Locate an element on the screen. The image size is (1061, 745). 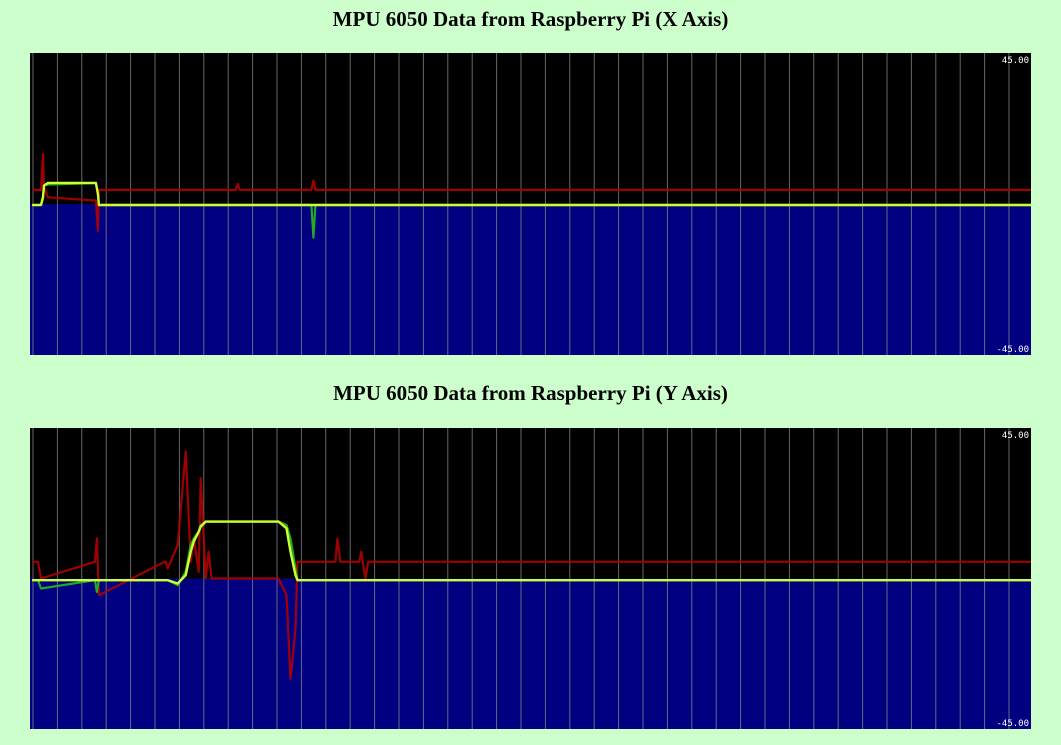
series-line-raw is located at coordinates (531, 192).